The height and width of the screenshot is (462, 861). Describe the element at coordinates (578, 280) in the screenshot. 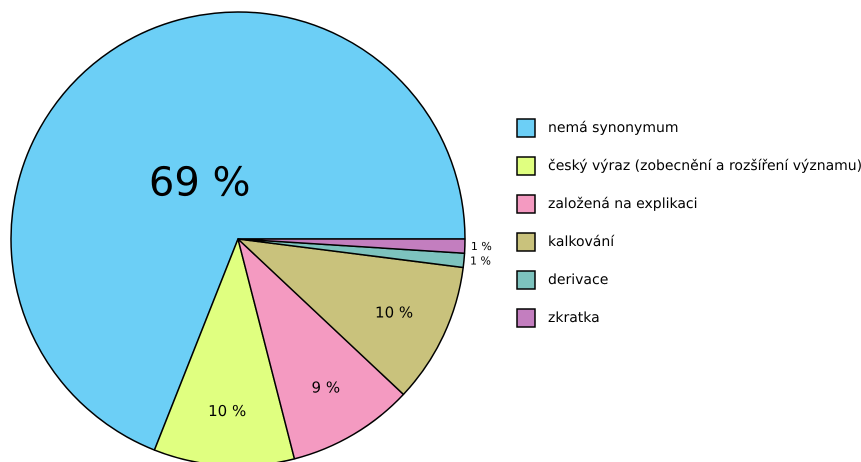

I see `legend-label: derivace` at that location.